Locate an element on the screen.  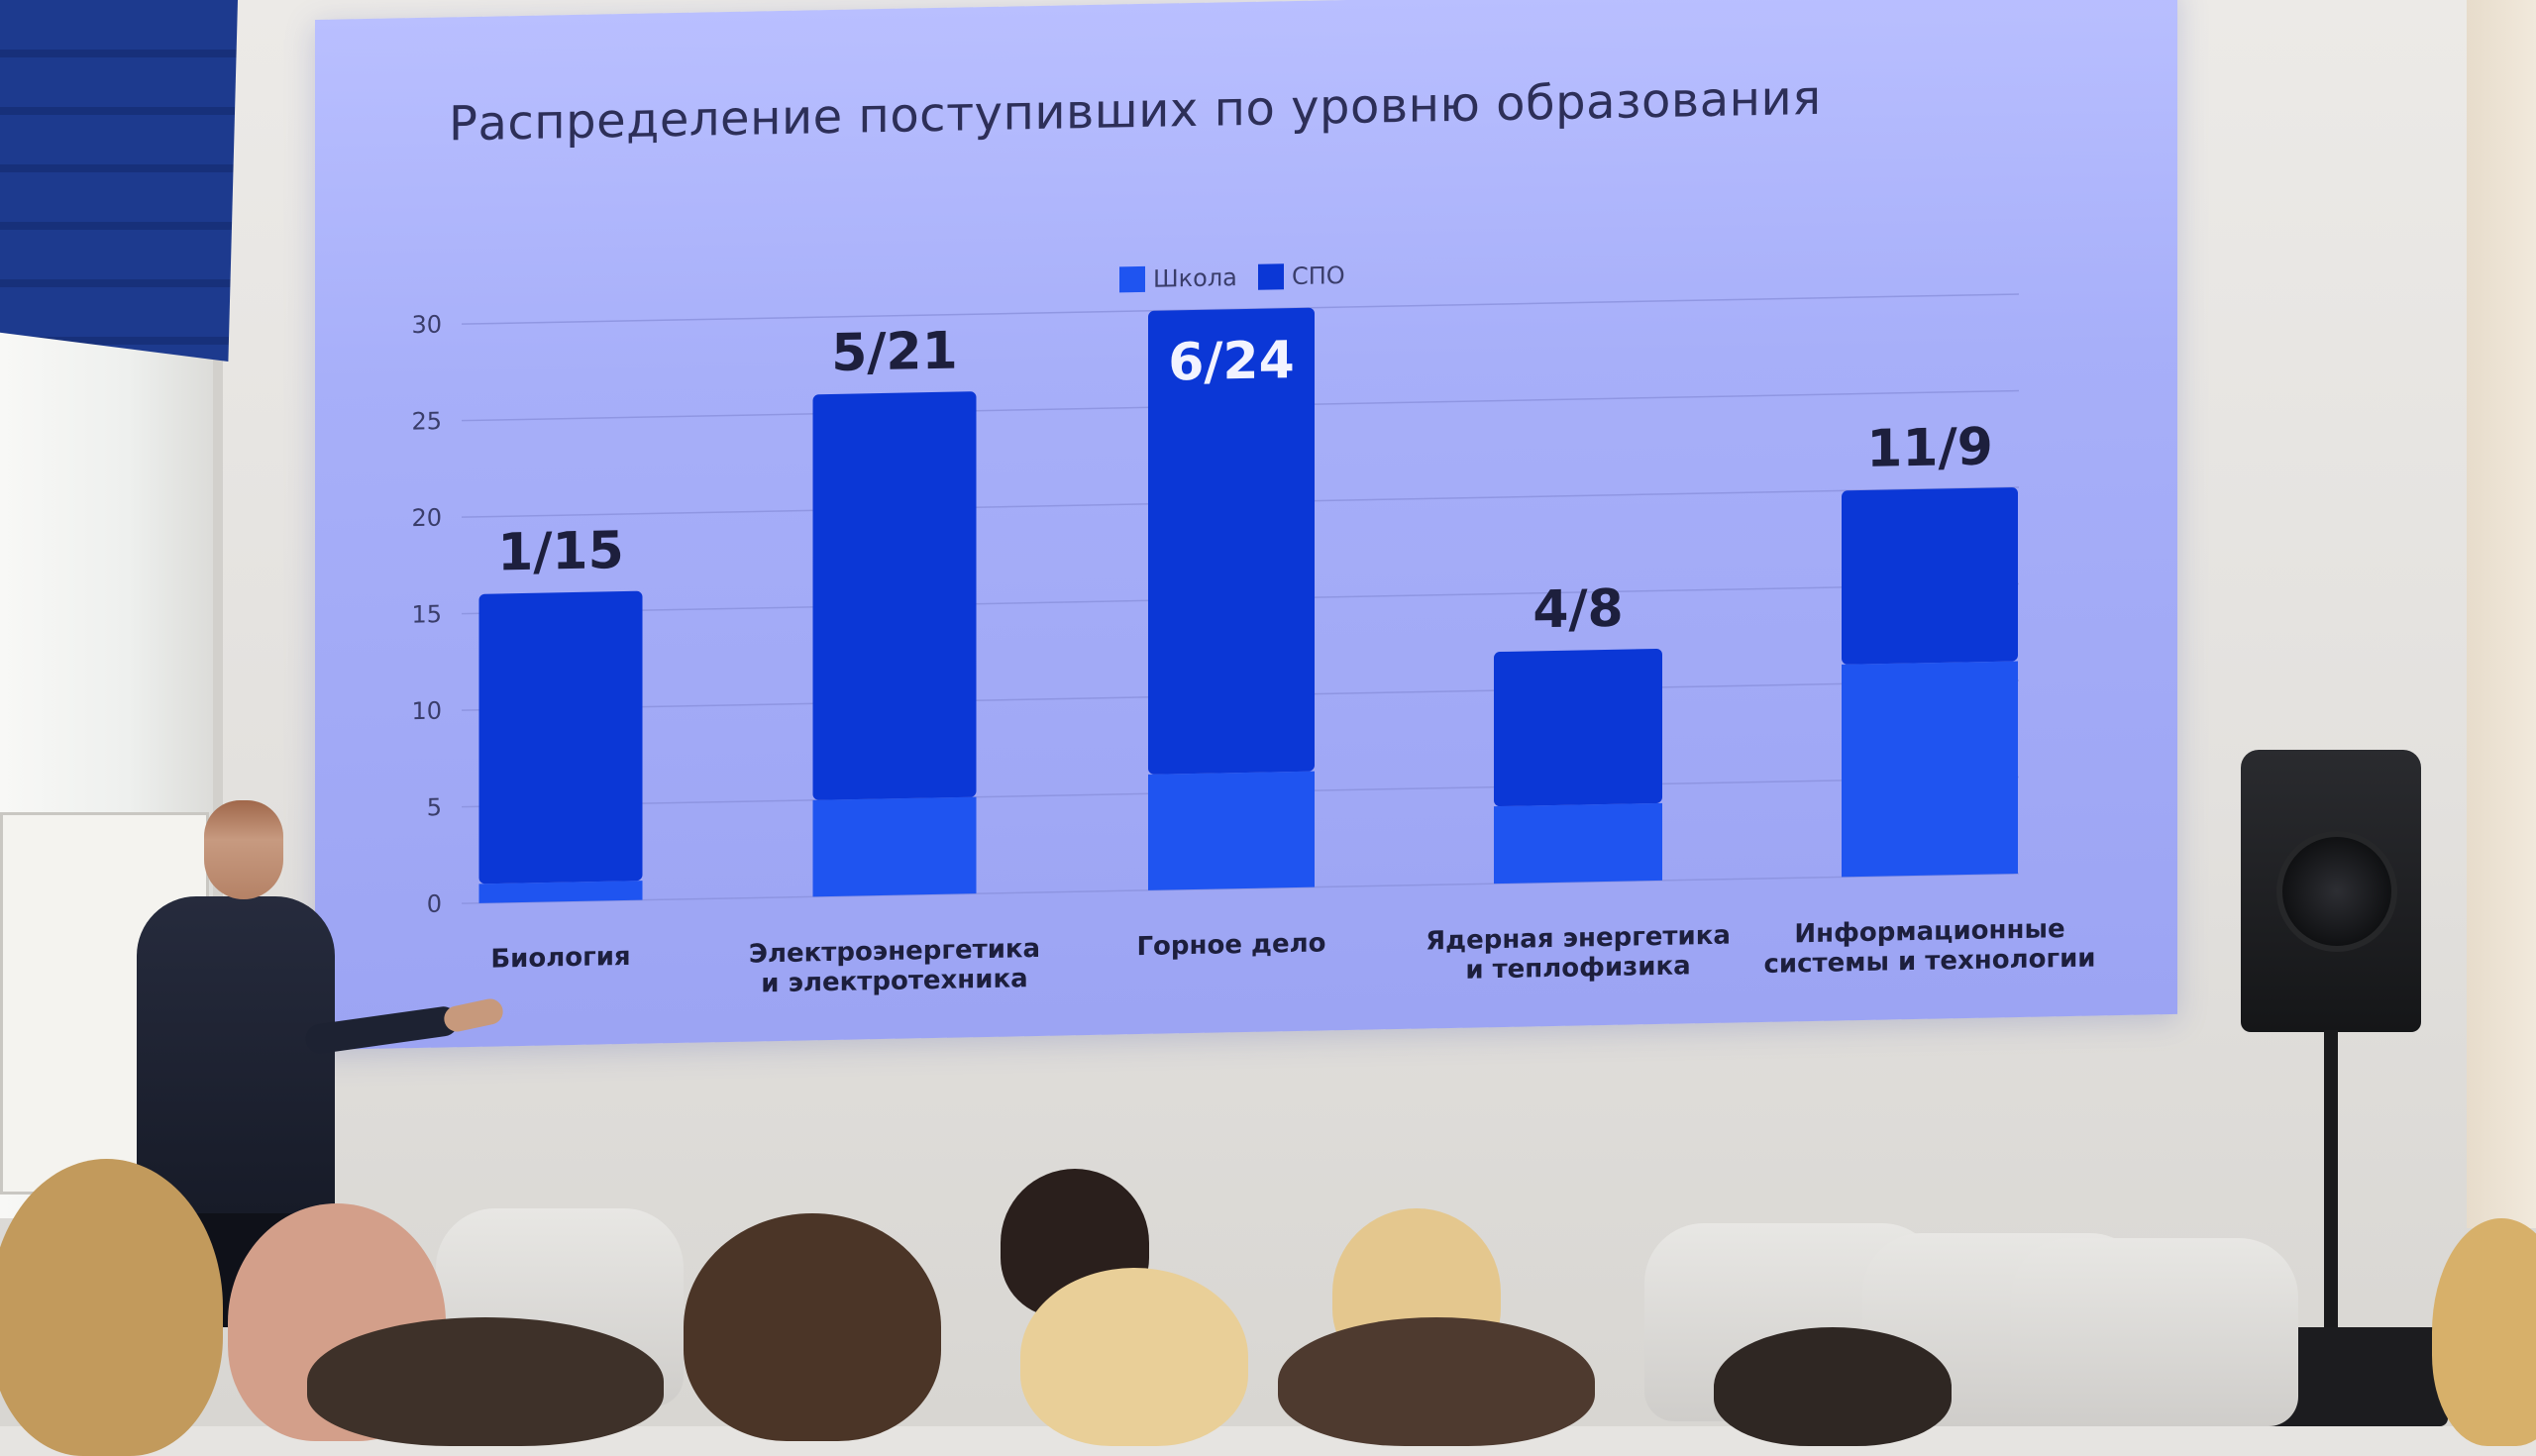
wall-pillar is located at coordinates (2501, 614).